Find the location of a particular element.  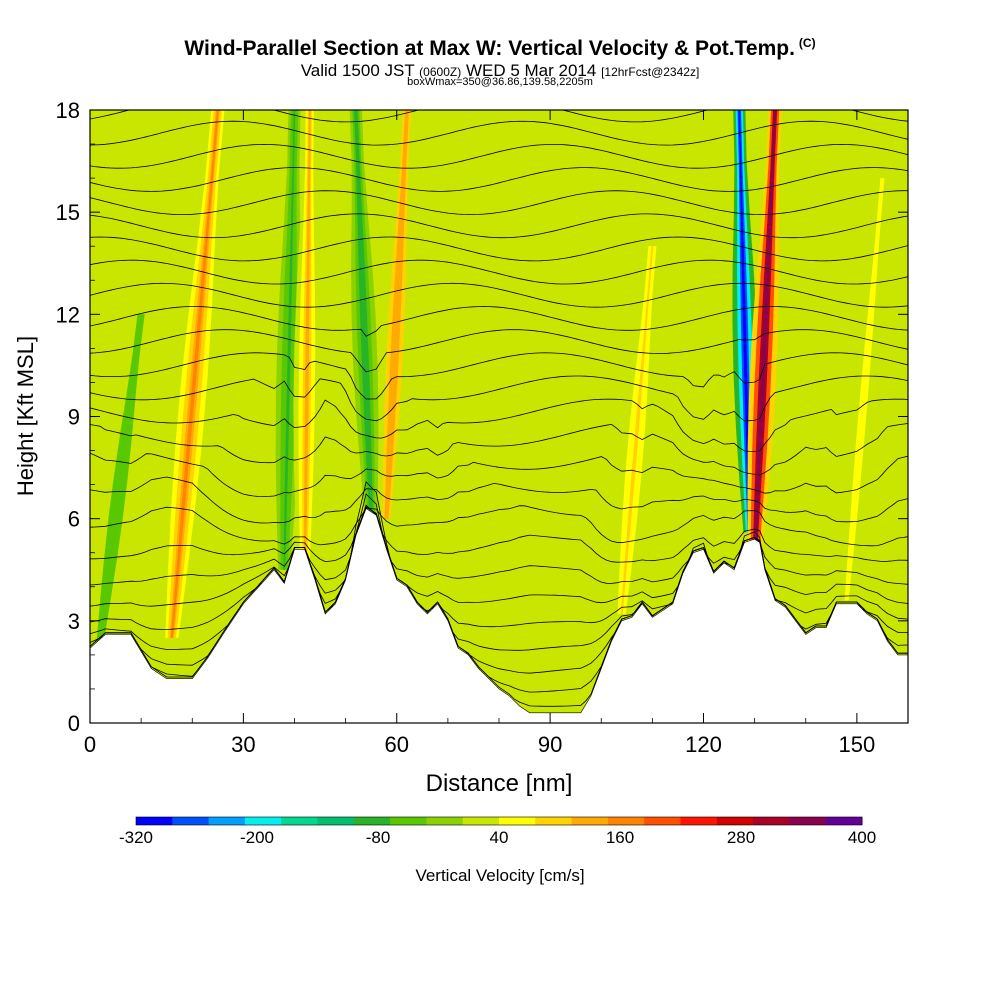

x-tick-label: 60 is located at coordinates (397, 744).